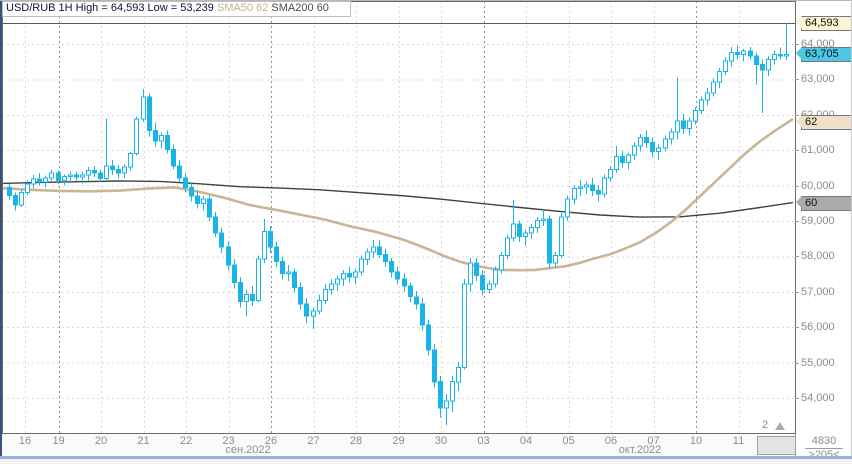 This screenshot has width=852, height=464. I want to click on price-tick-label: 63,000, so click(818, 79).